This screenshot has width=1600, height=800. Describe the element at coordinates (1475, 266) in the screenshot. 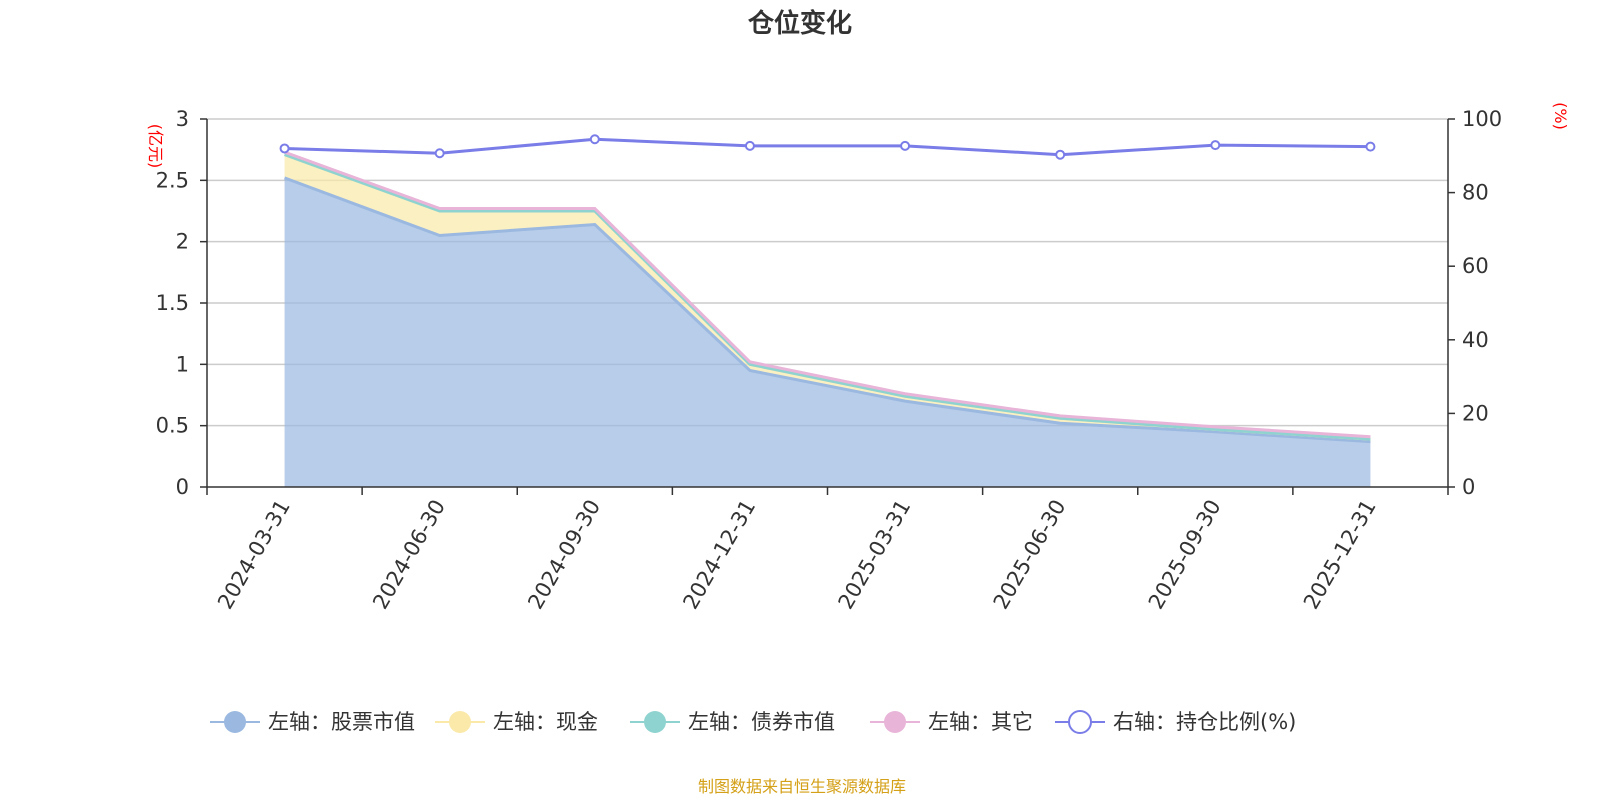

I see `right-tick-label: 60` at that location.